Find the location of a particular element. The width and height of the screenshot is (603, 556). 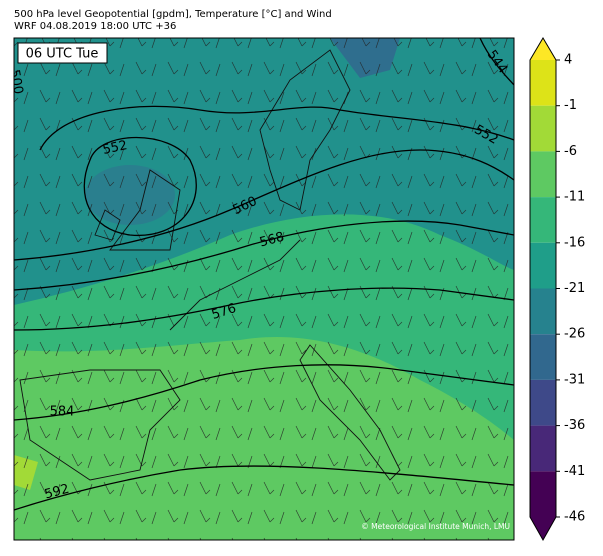

contour-label: 568 is located at coordinates (272, 240).